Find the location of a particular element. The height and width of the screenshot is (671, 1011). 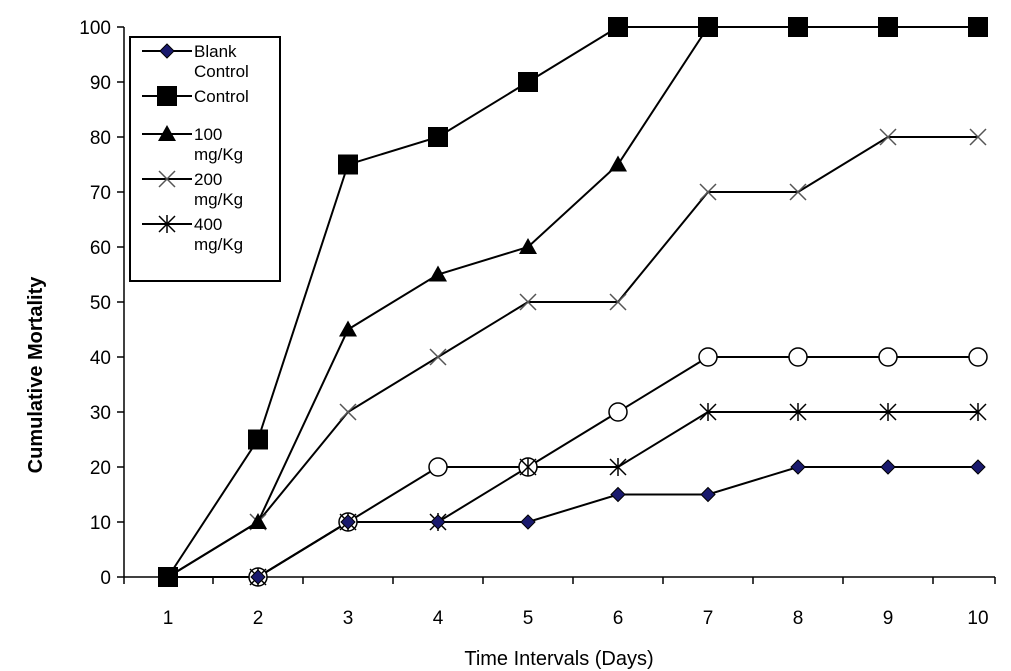

y-tick-label: 100 is located at coordinates (95, 28).